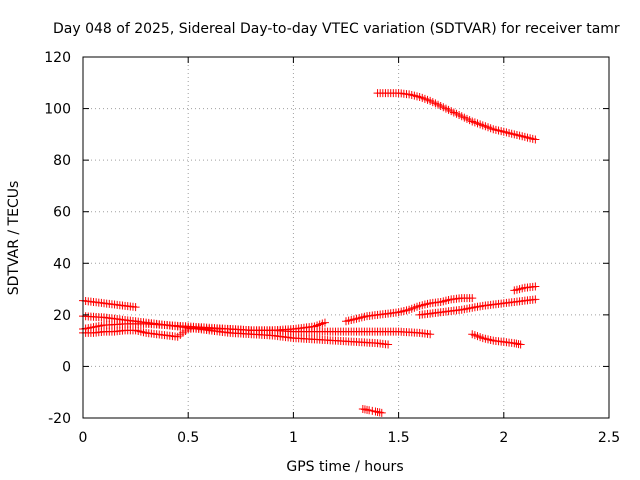 Image resolution: width=640 pixels, height=480 pixels. I want to click on y-tick-label: -20, so click(59, 419).